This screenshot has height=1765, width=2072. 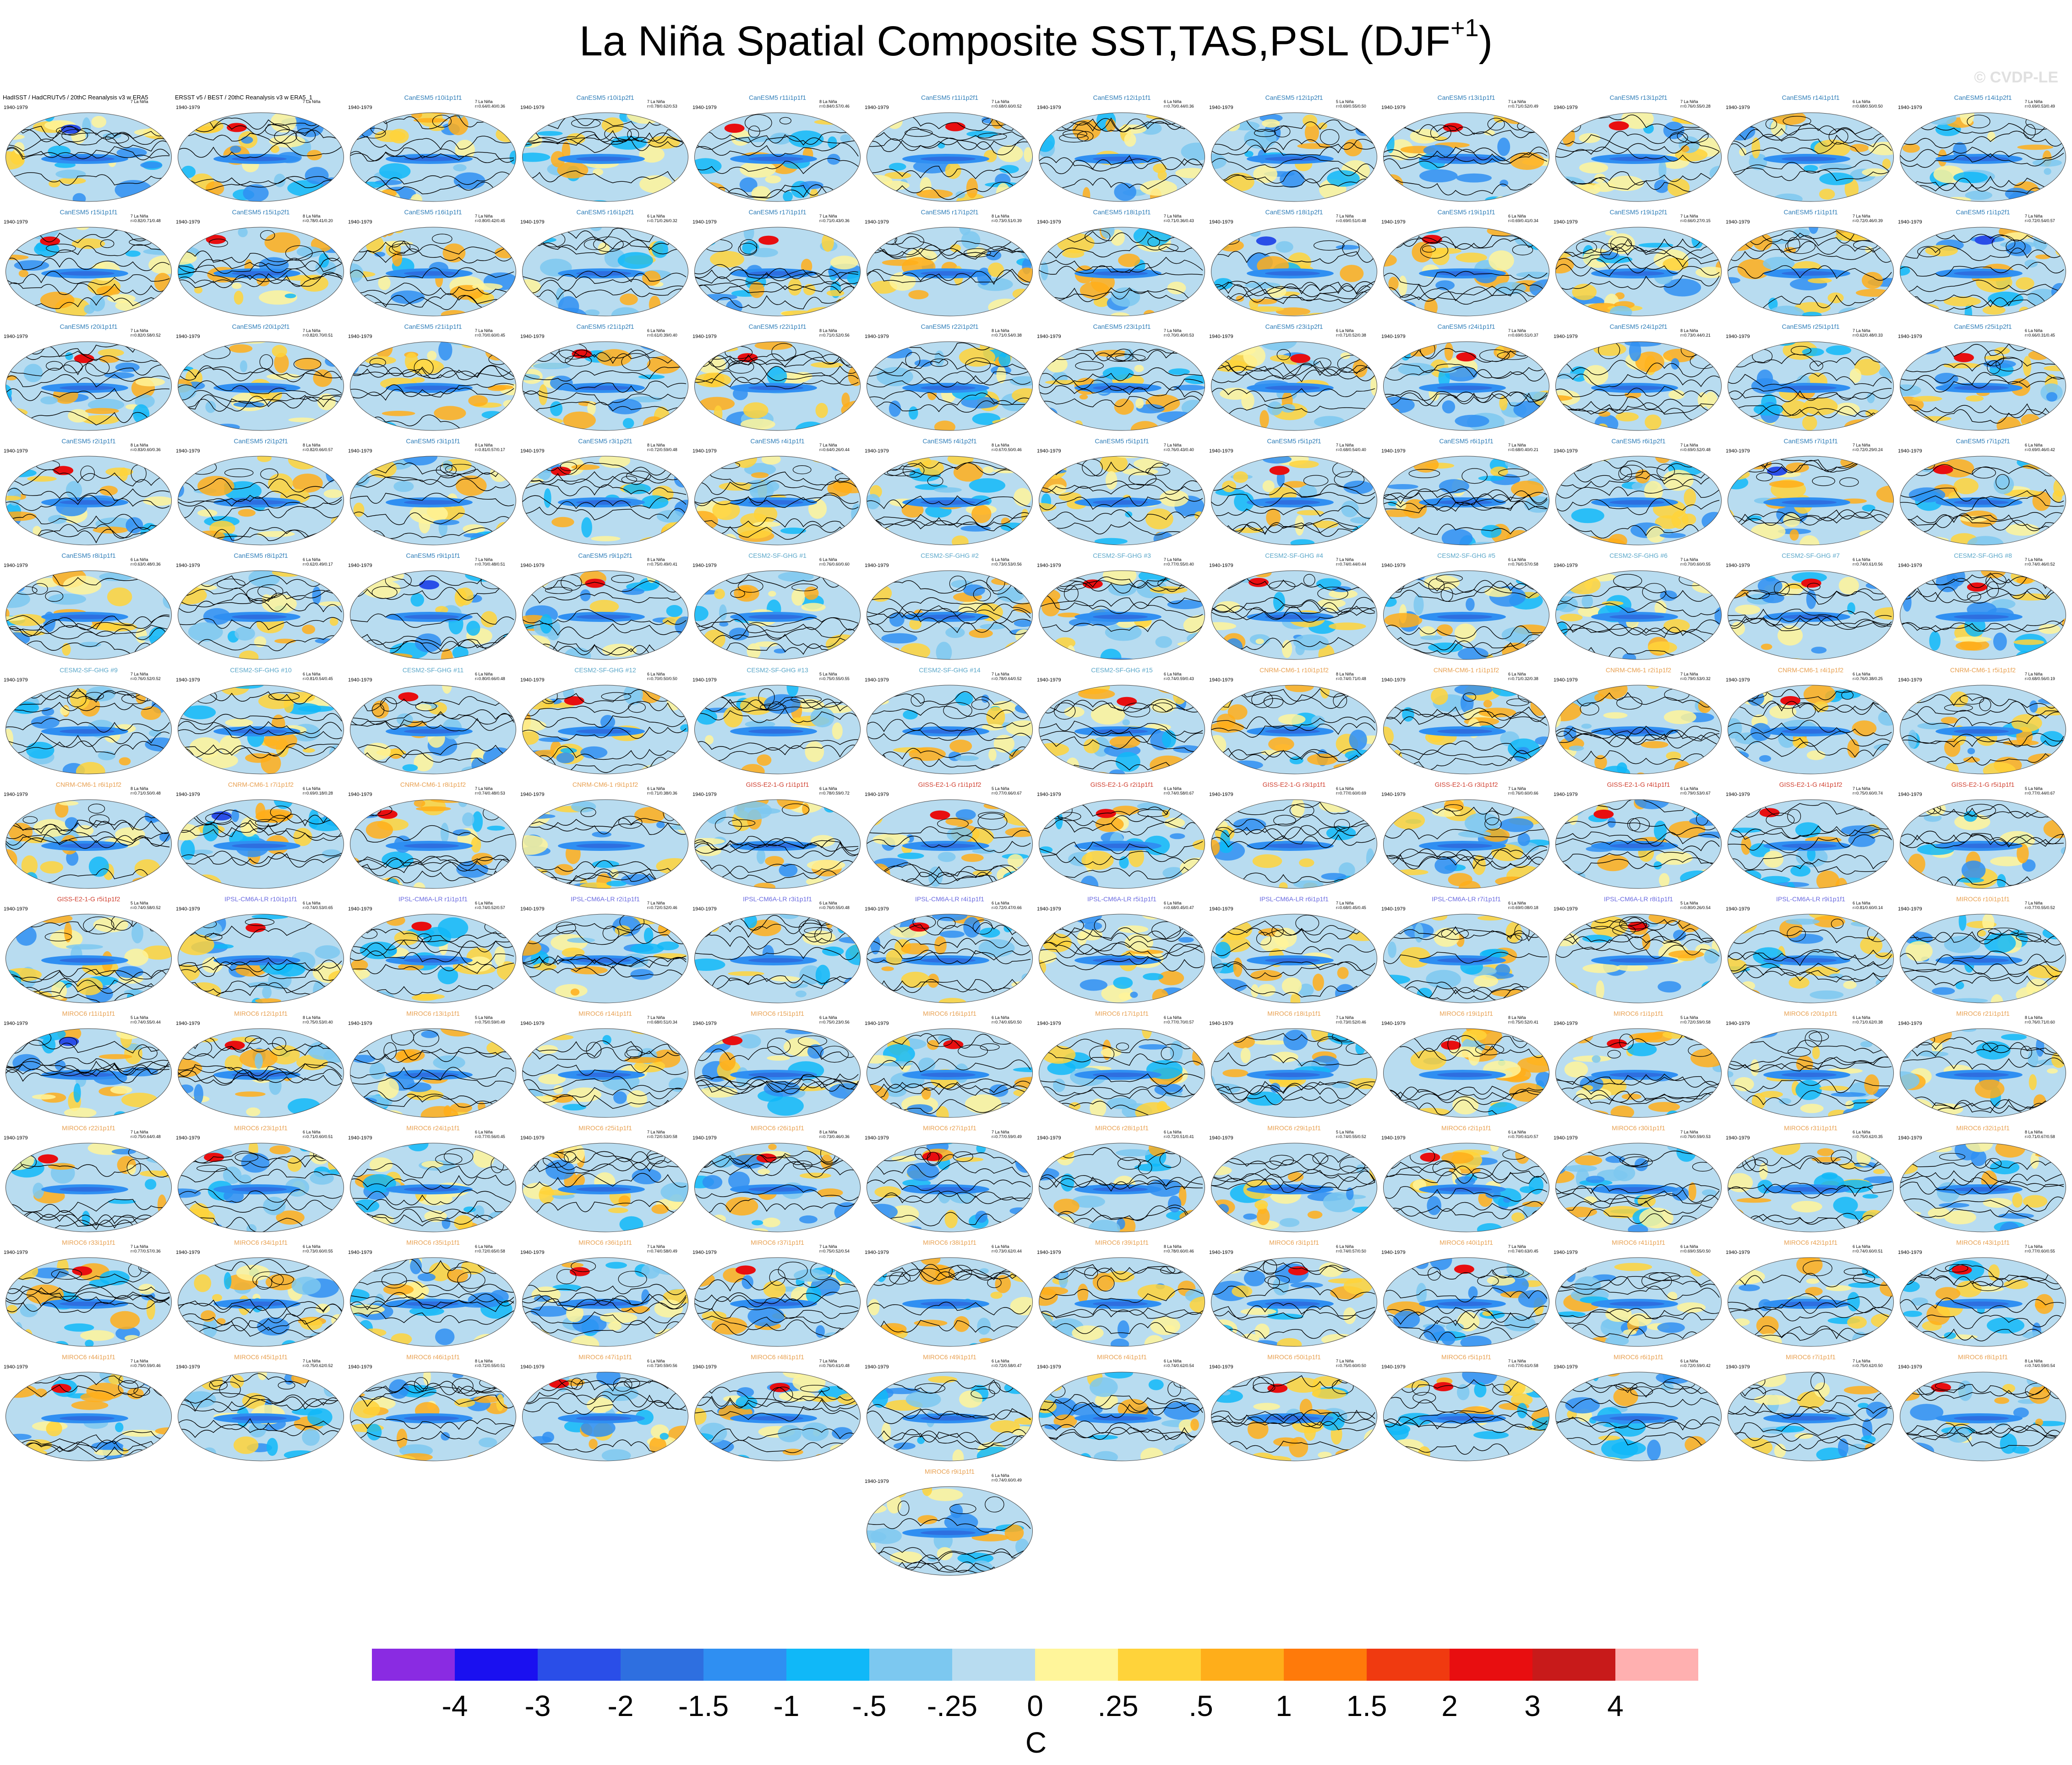 What do you see at coordinates (318, 562) in the screenshot?
I see `panel-stats: 6 La Niña r=0.62/0.49/0.17` at bounding box center [318, 562].